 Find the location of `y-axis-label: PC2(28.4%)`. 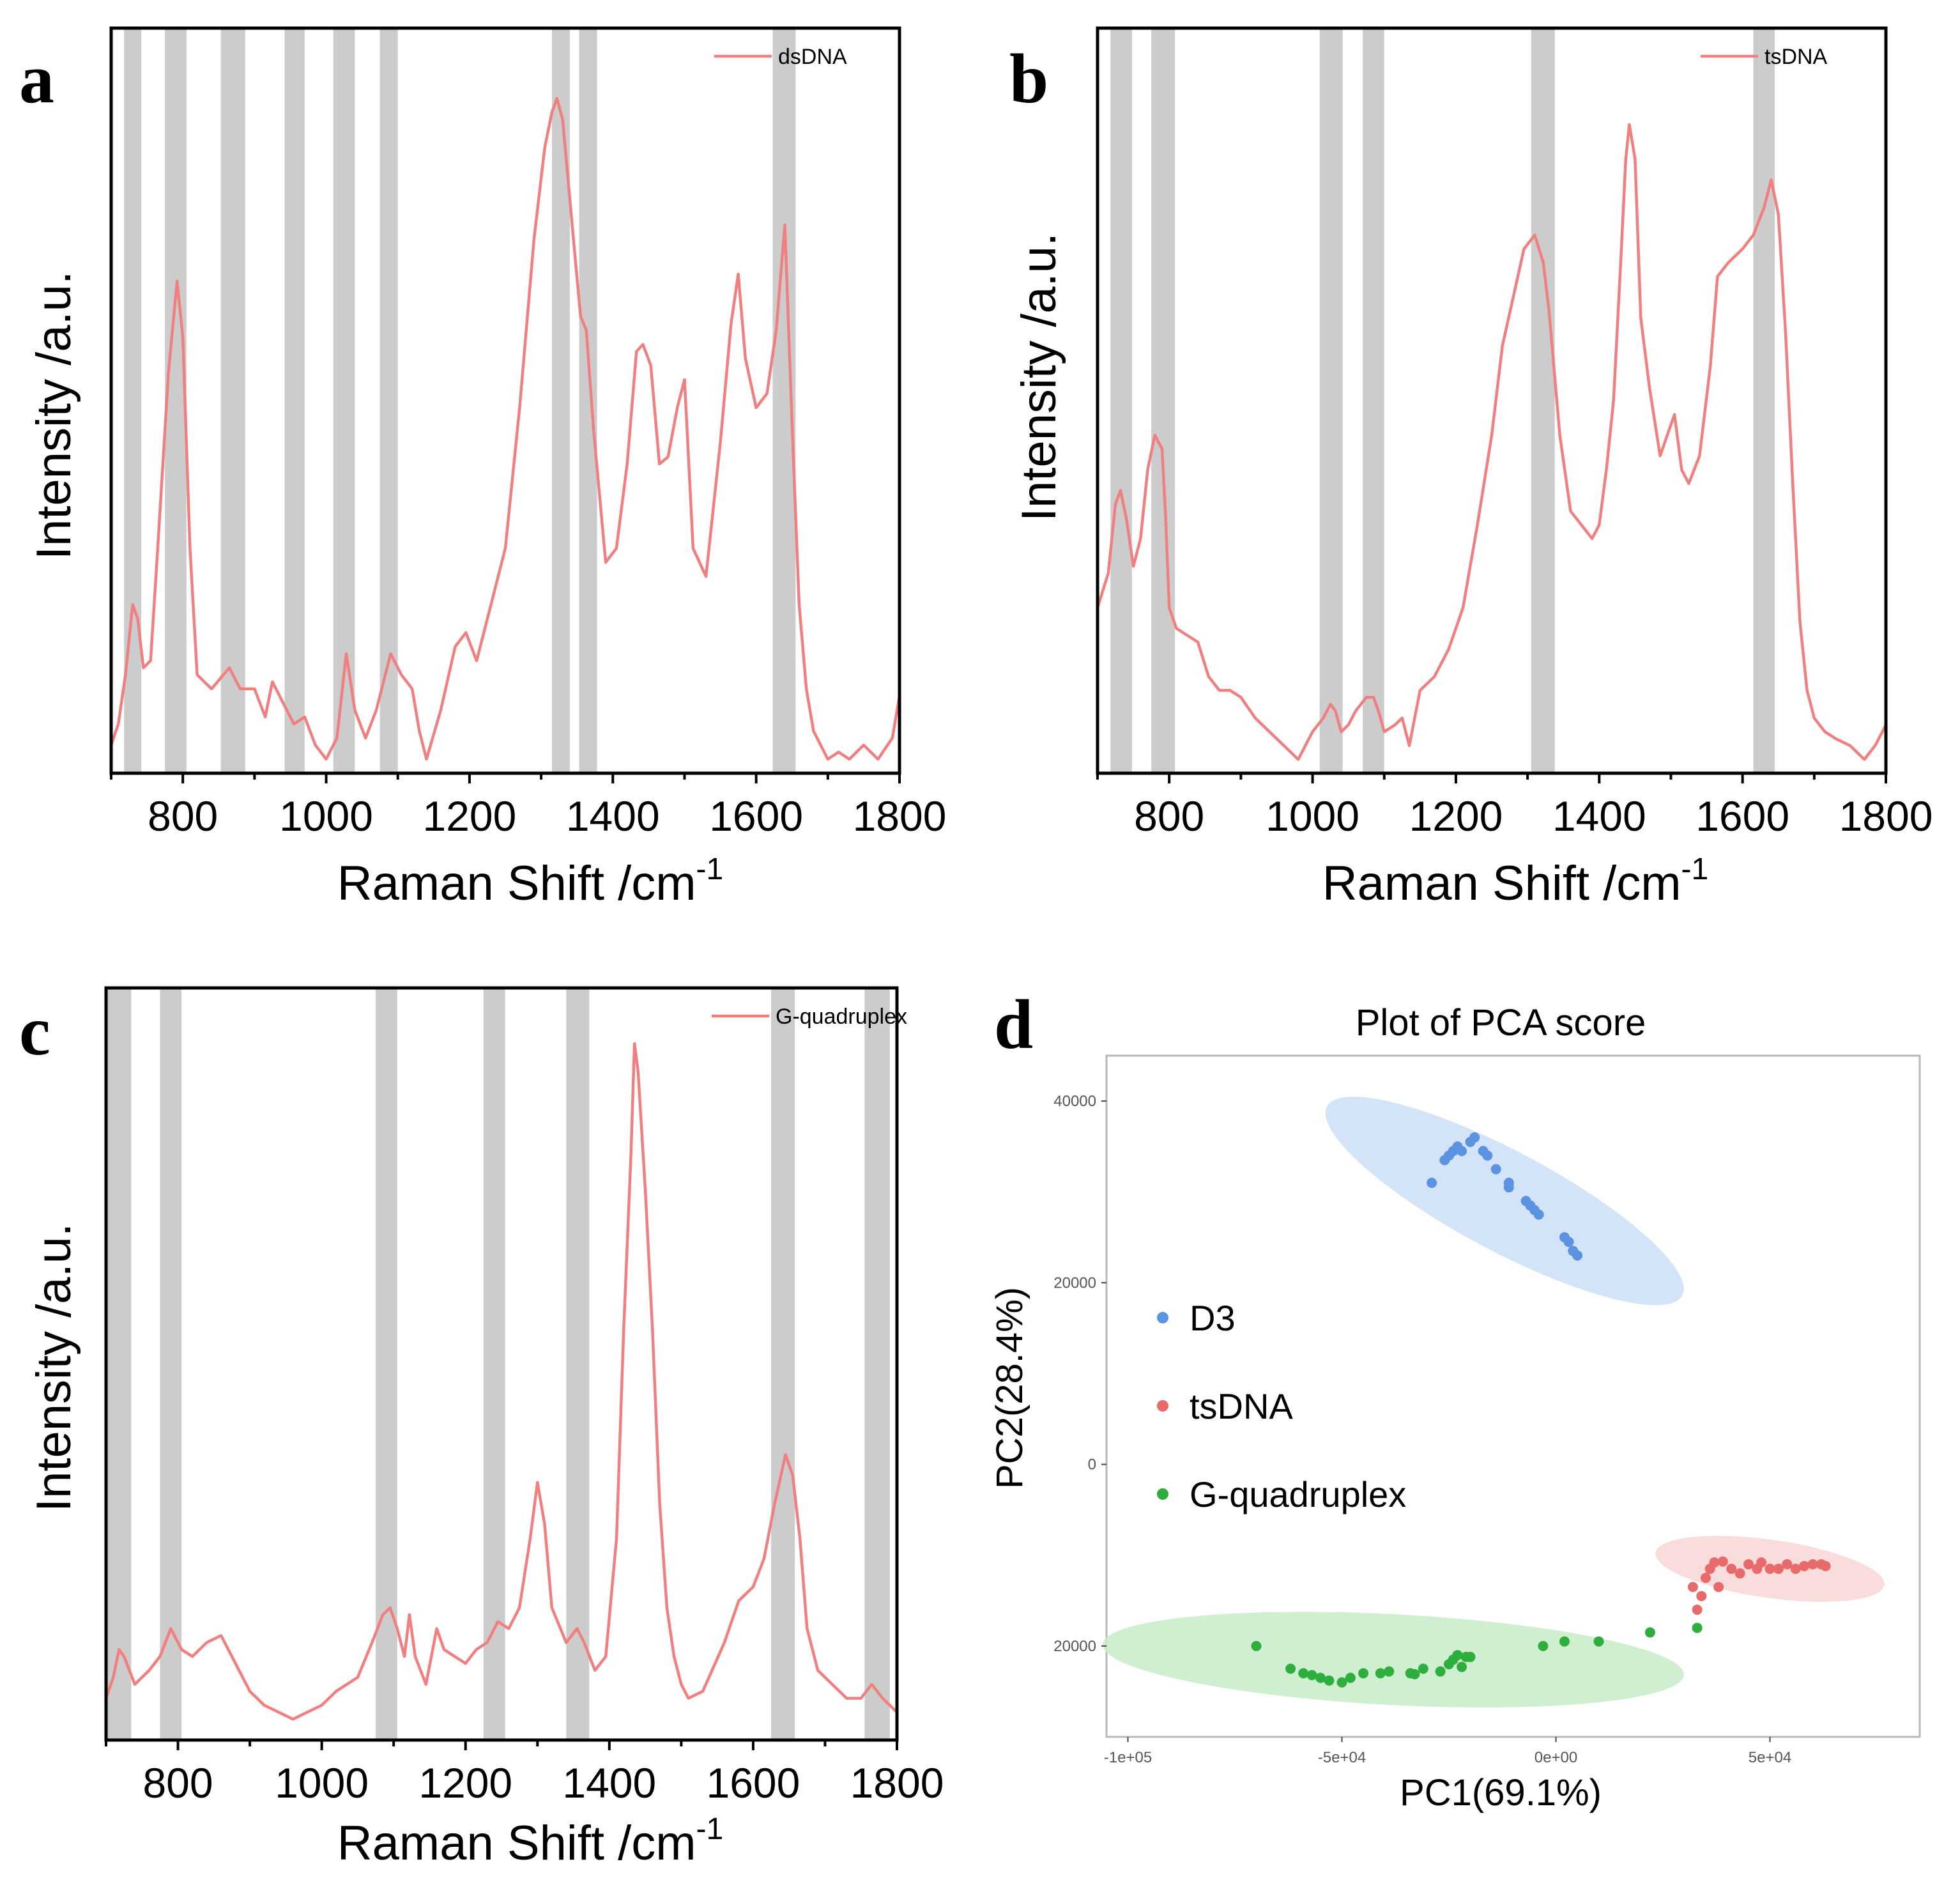

y-axis-label: PC2(28.4%) is located at coordinates (1009, 1388).